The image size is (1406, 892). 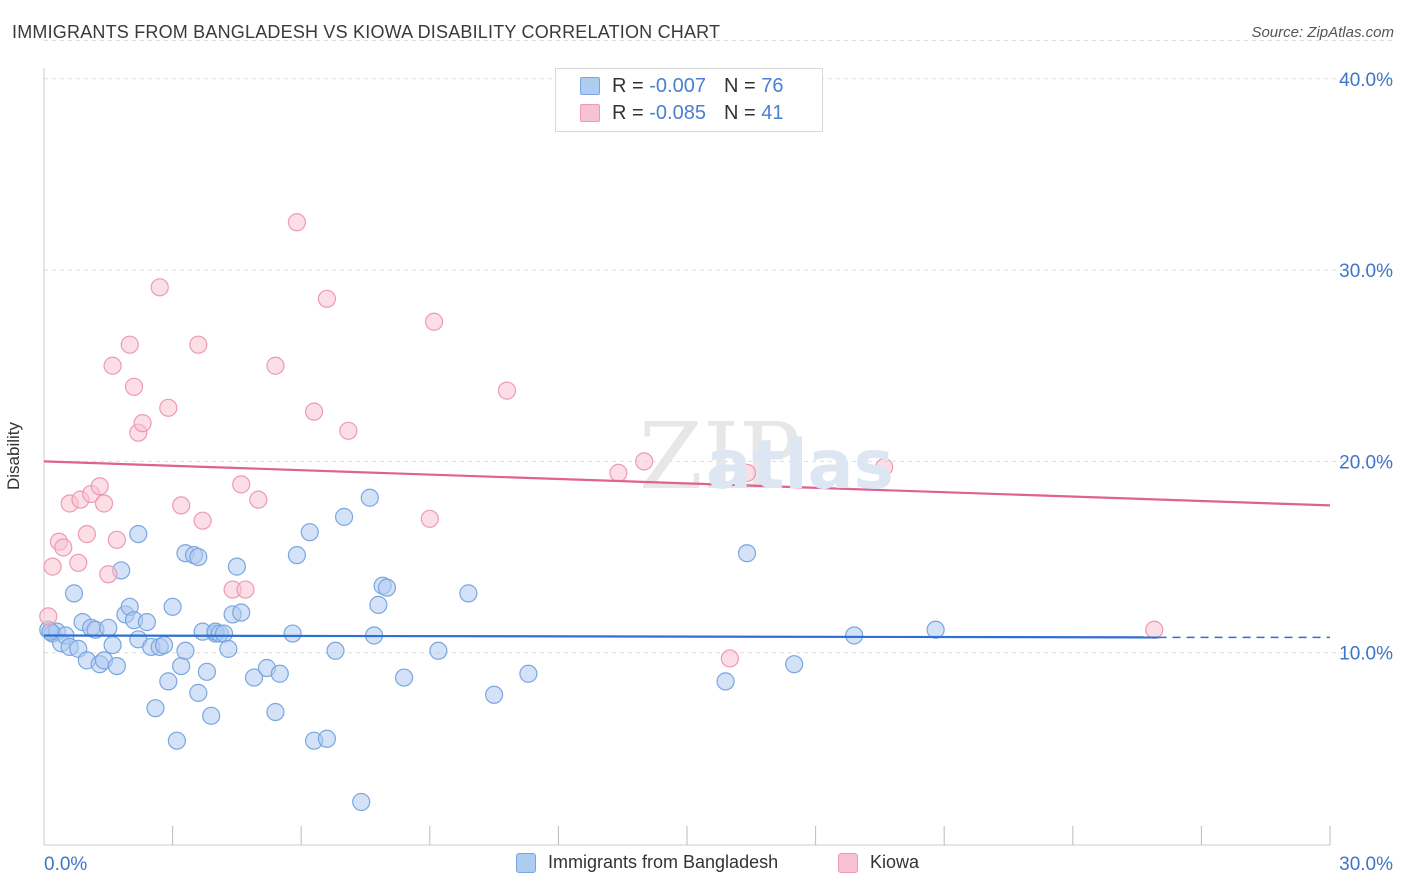 What do you see at coordinates (681, 86) in the screenshot?
I see `legend-row-bangladesh: R = -0.007 N = 76` at bounding box center [681, 86].